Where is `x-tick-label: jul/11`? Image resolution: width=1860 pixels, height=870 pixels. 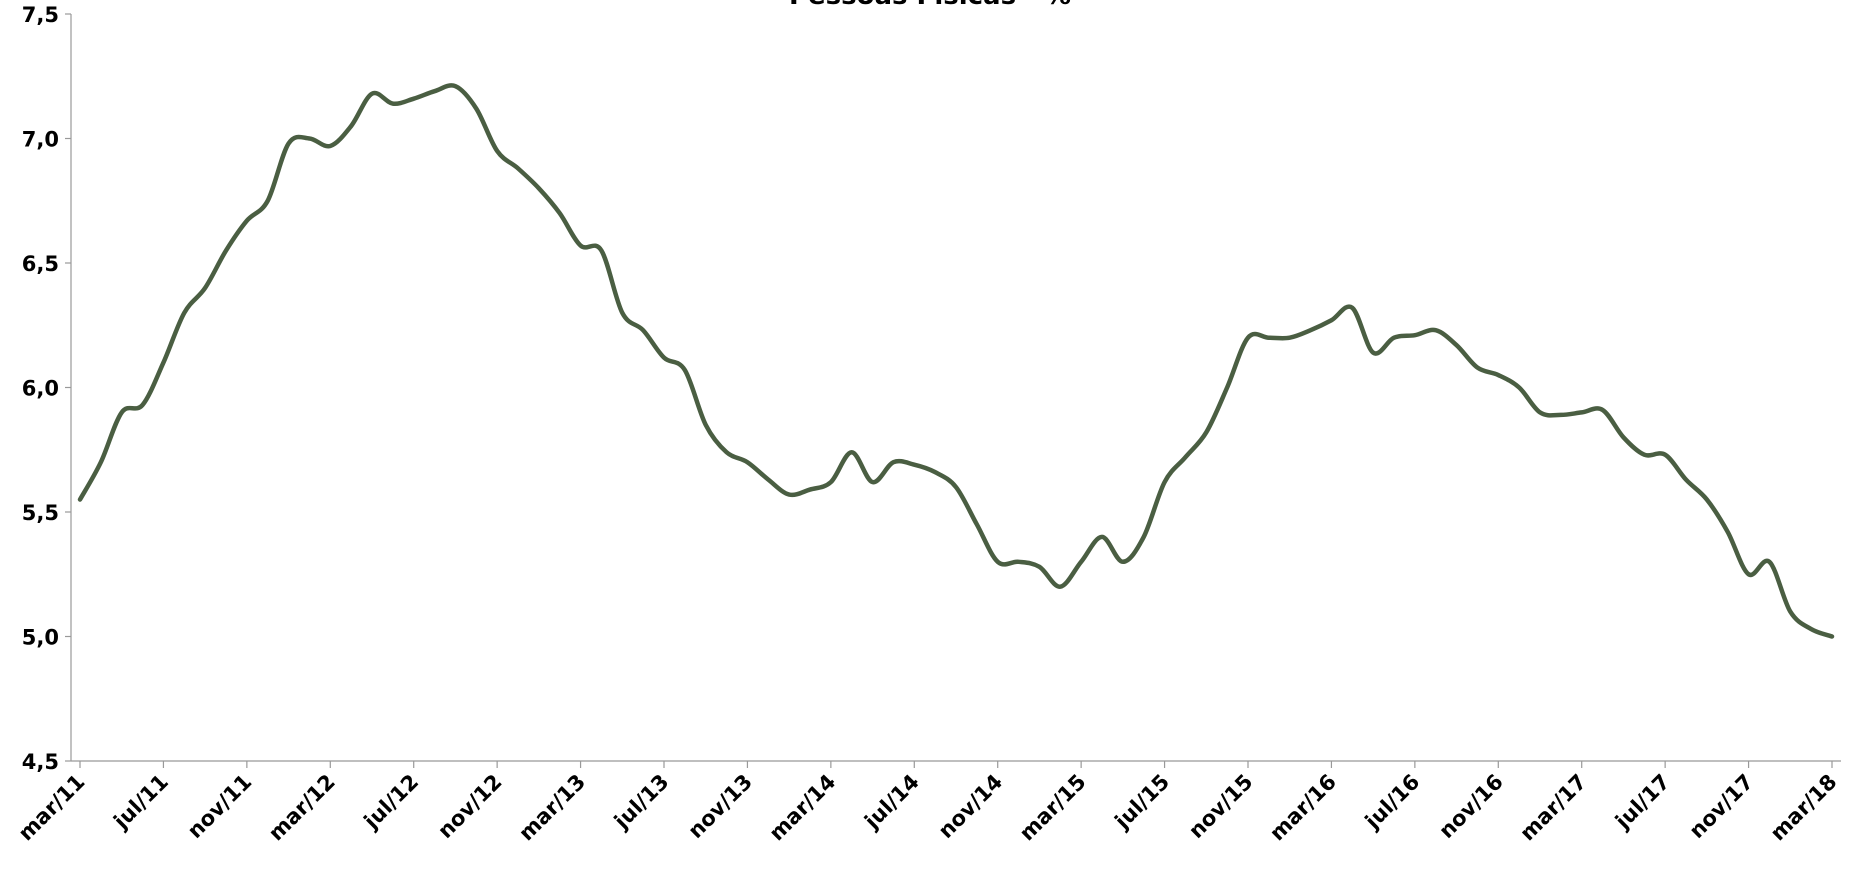 x-tick-label: jul/11 is located at coordinates (140, 802).